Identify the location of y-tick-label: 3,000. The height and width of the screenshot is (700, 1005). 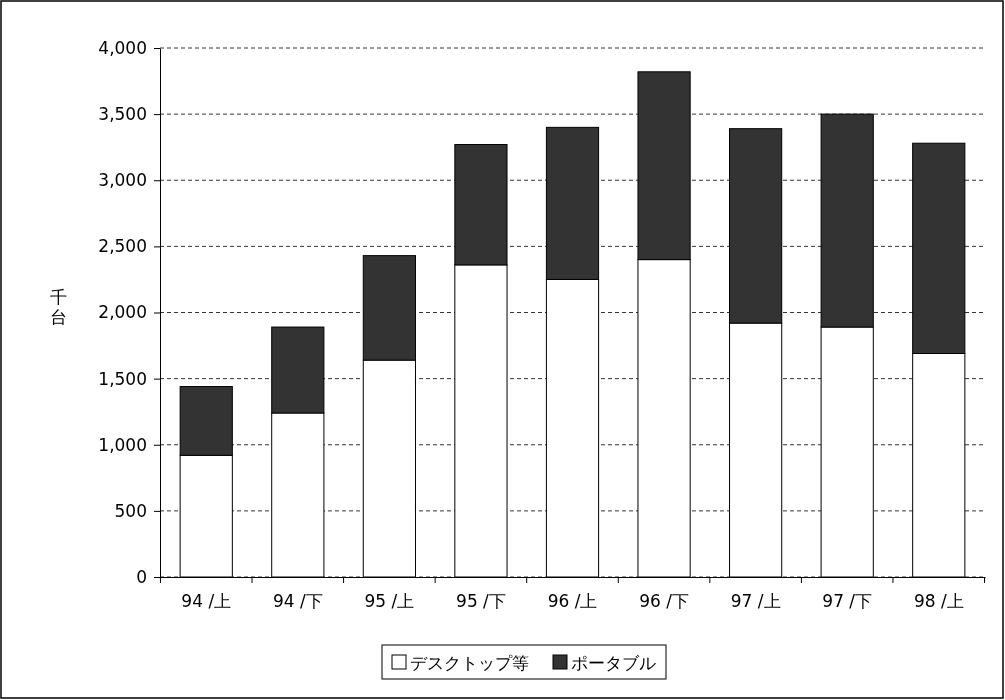
(122, 180).